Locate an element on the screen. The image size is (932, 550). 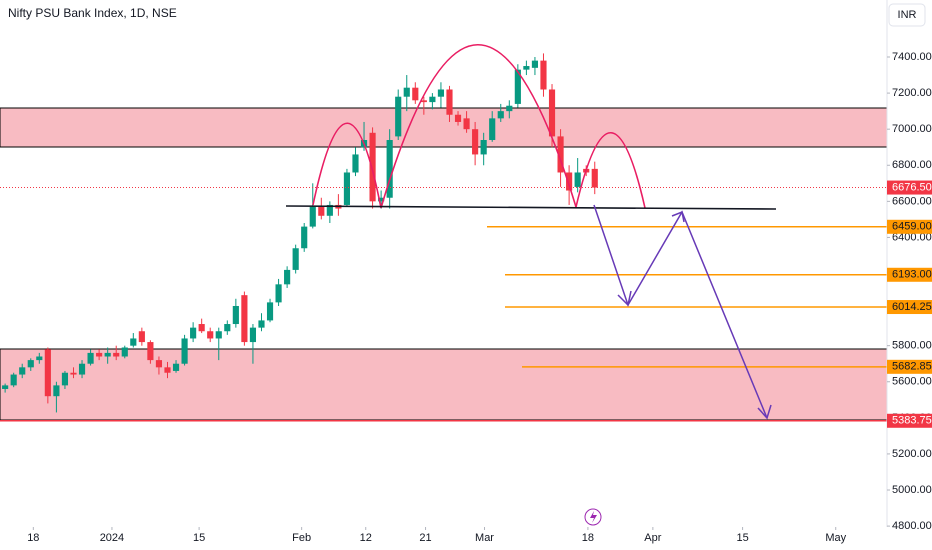
right-shoulder is located at coordinates (610, 170).